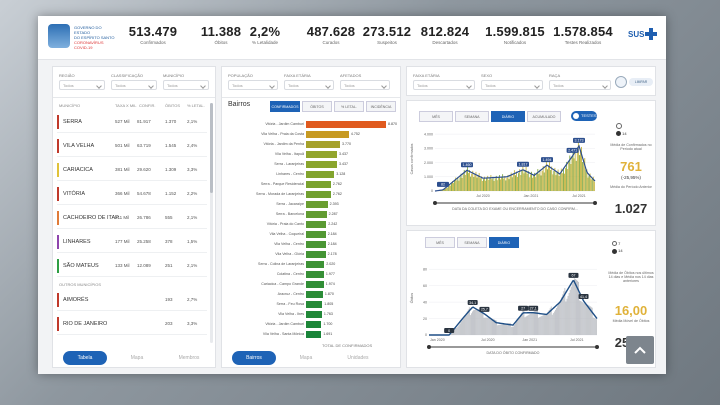 The image size is (720, 405). I want to click on cell-rate: 527 Mil, so click(122, 121).